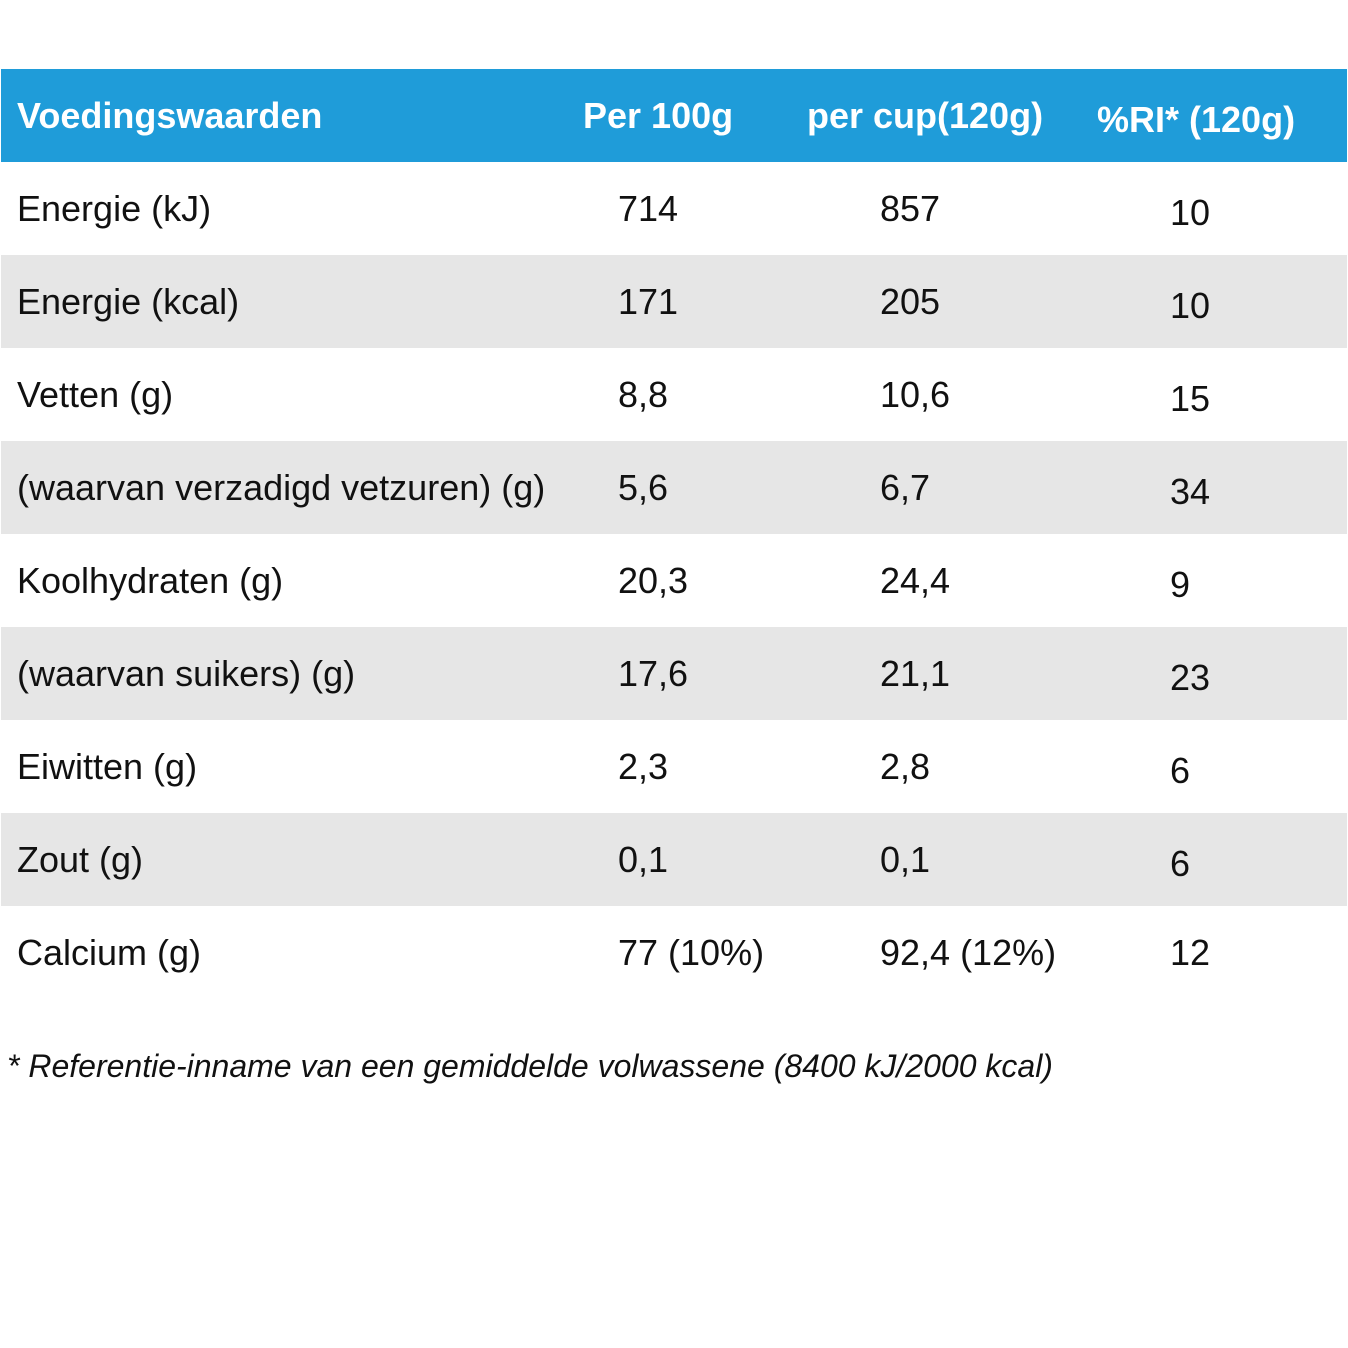 The image size is (1348, 1348). I want to click on table-row: Eiwitten (g) 2,3 2,8 6, so click(674, 766).